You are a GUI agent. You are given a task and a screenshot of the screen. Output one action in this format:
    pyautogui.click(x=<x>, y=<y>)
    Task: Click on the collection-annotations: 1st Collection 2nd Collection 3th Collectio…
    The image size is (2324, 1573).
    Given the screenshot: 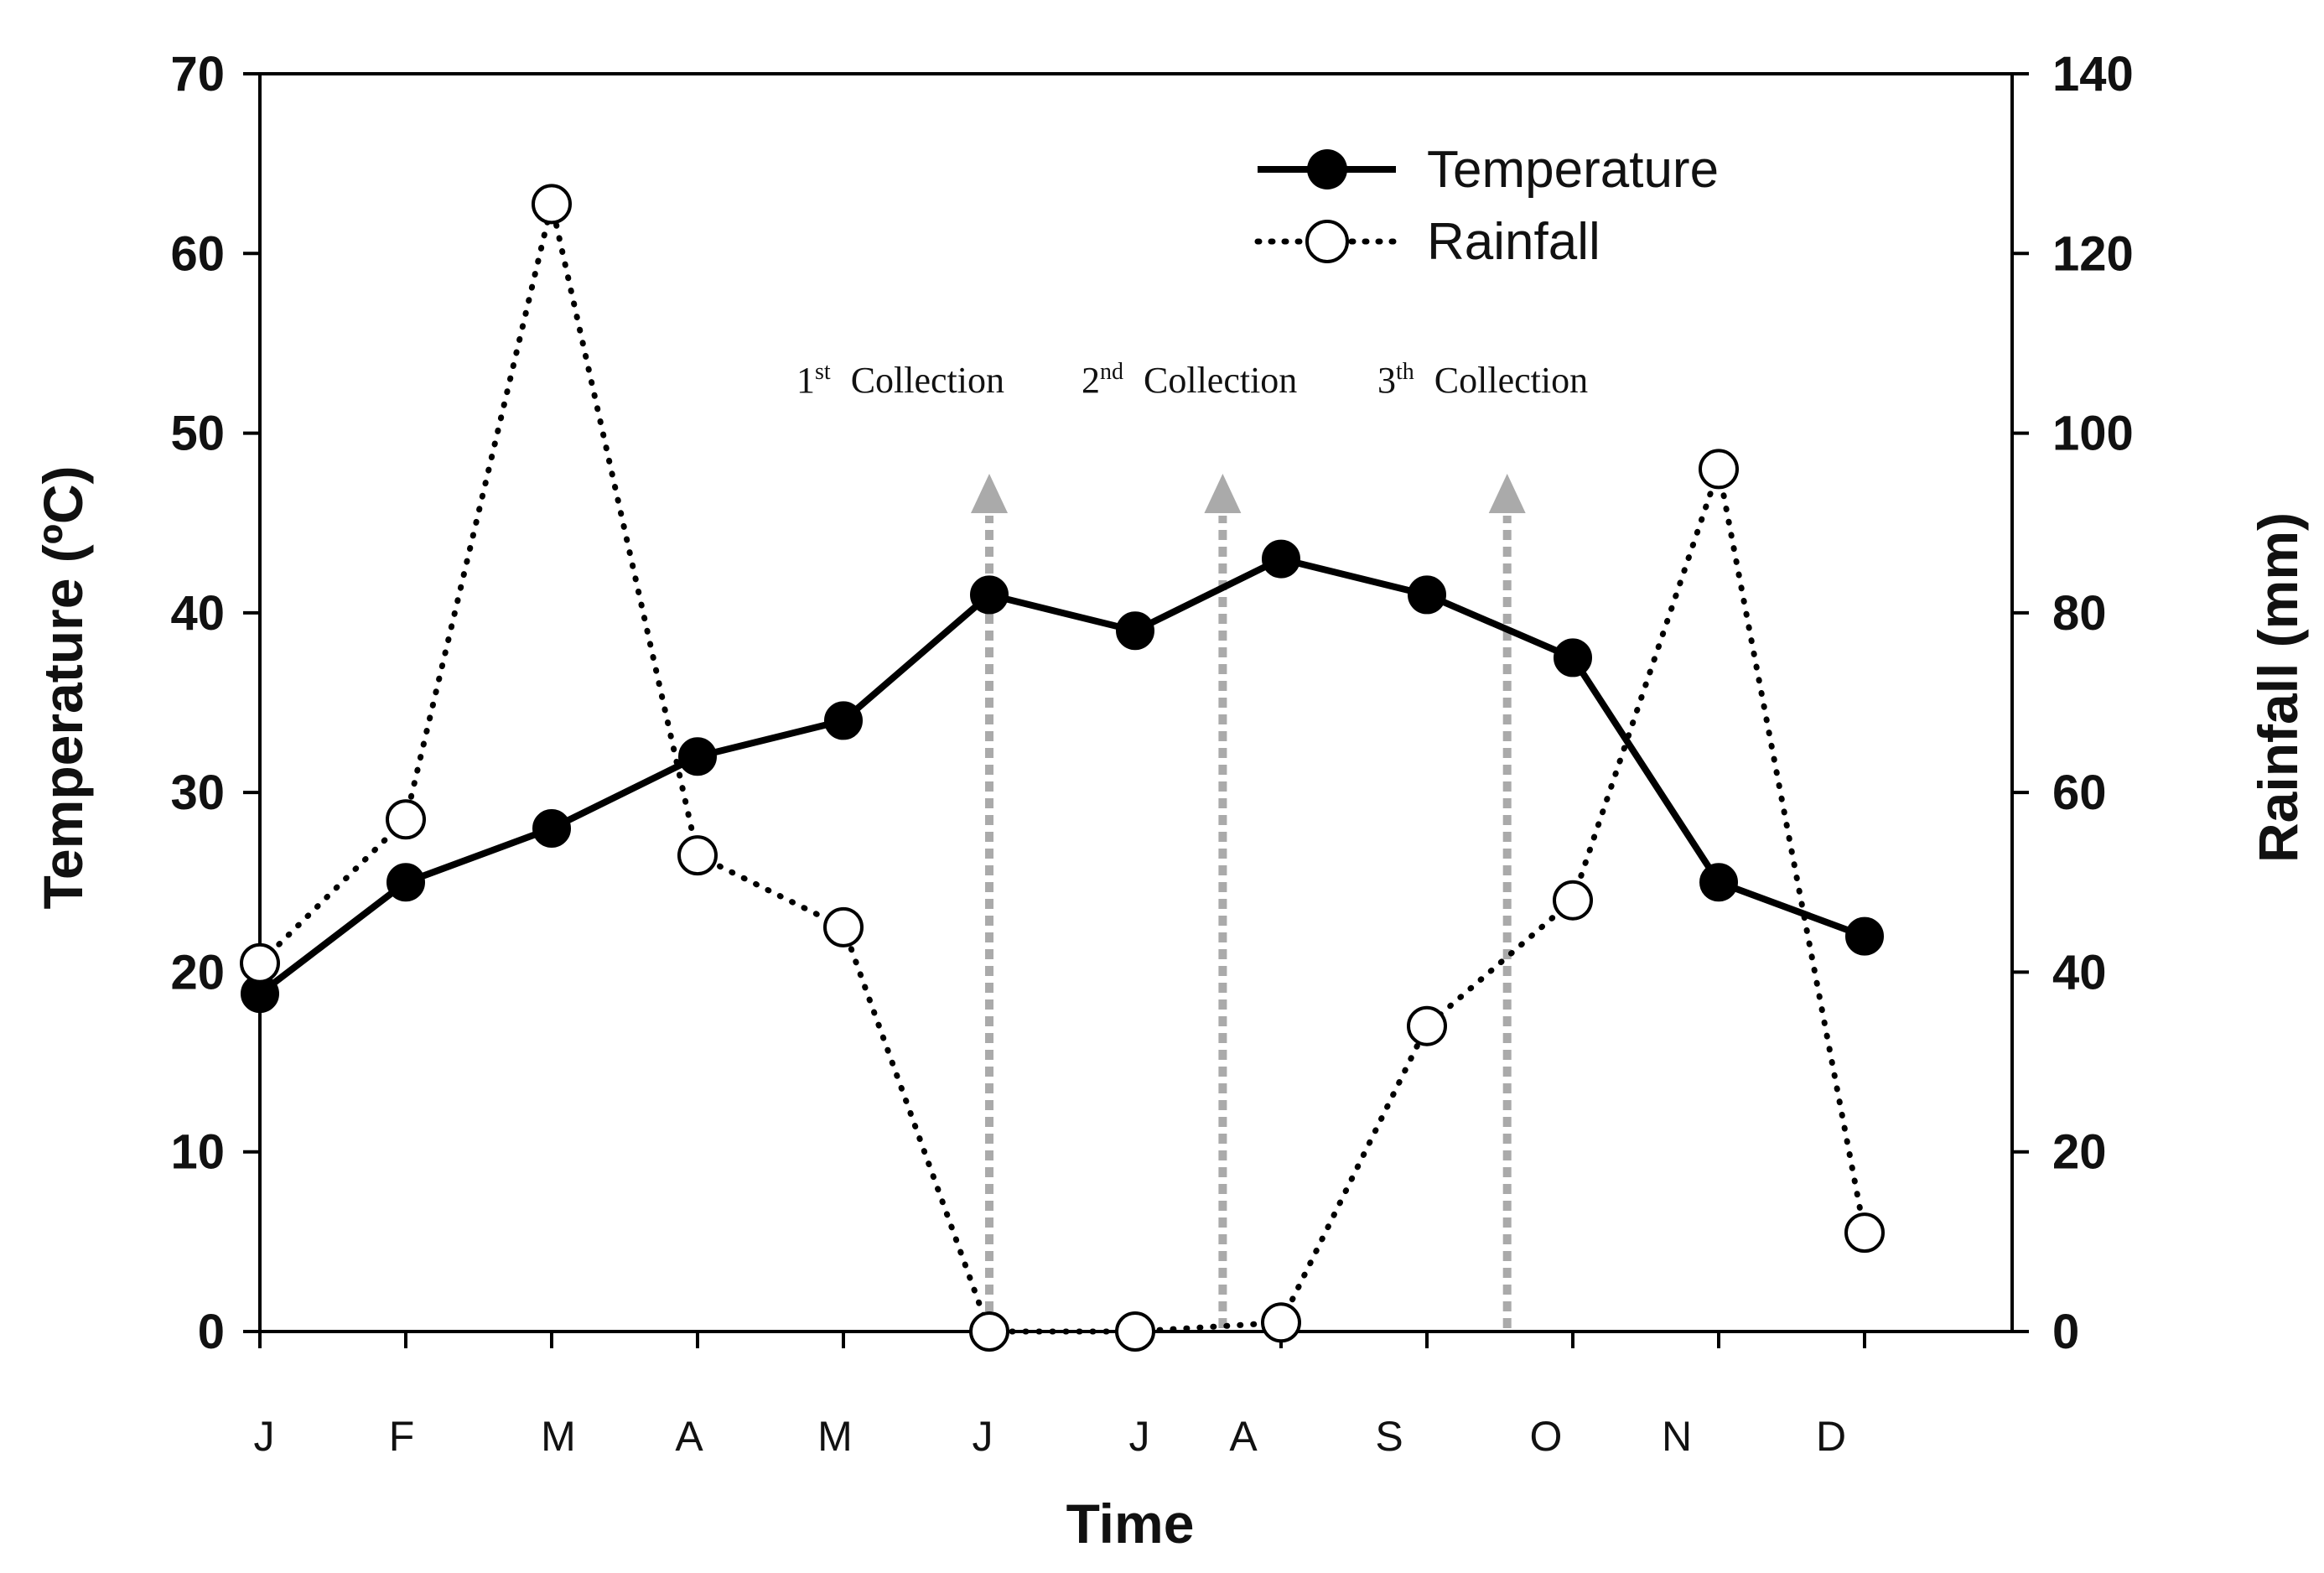 What is the action you would take?
    pyautogui.click(x=1192, y=380)
    